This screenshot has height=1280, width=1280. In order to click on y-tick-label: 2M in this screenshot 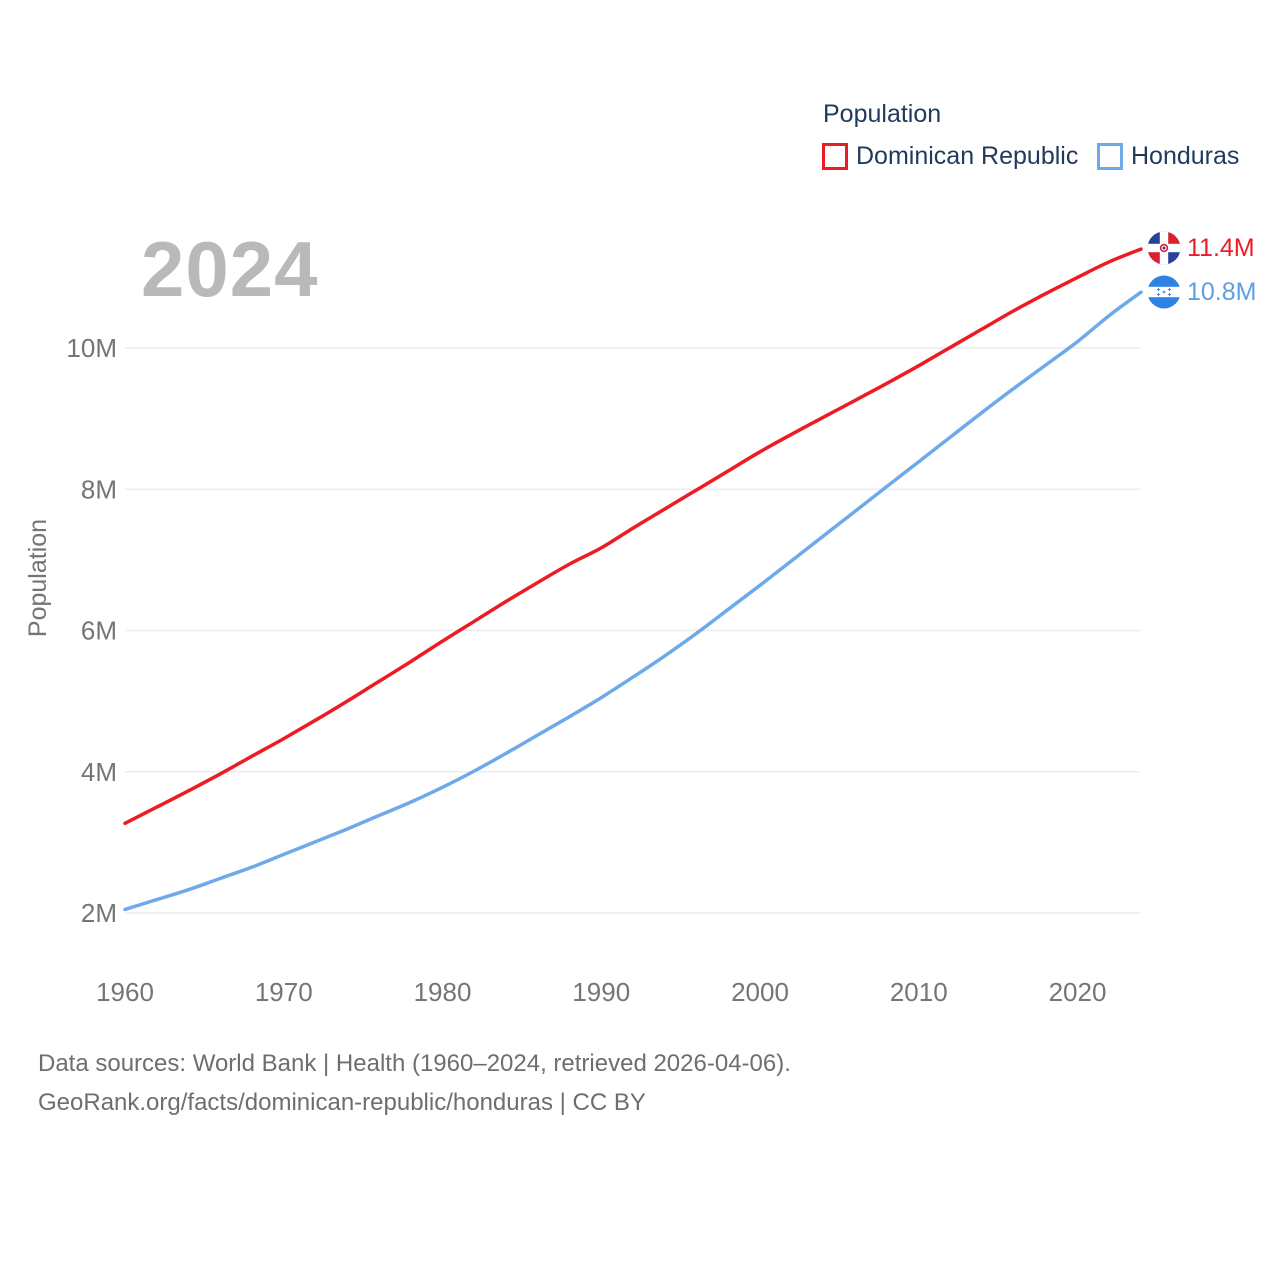, I will do `click(99, 913)`.